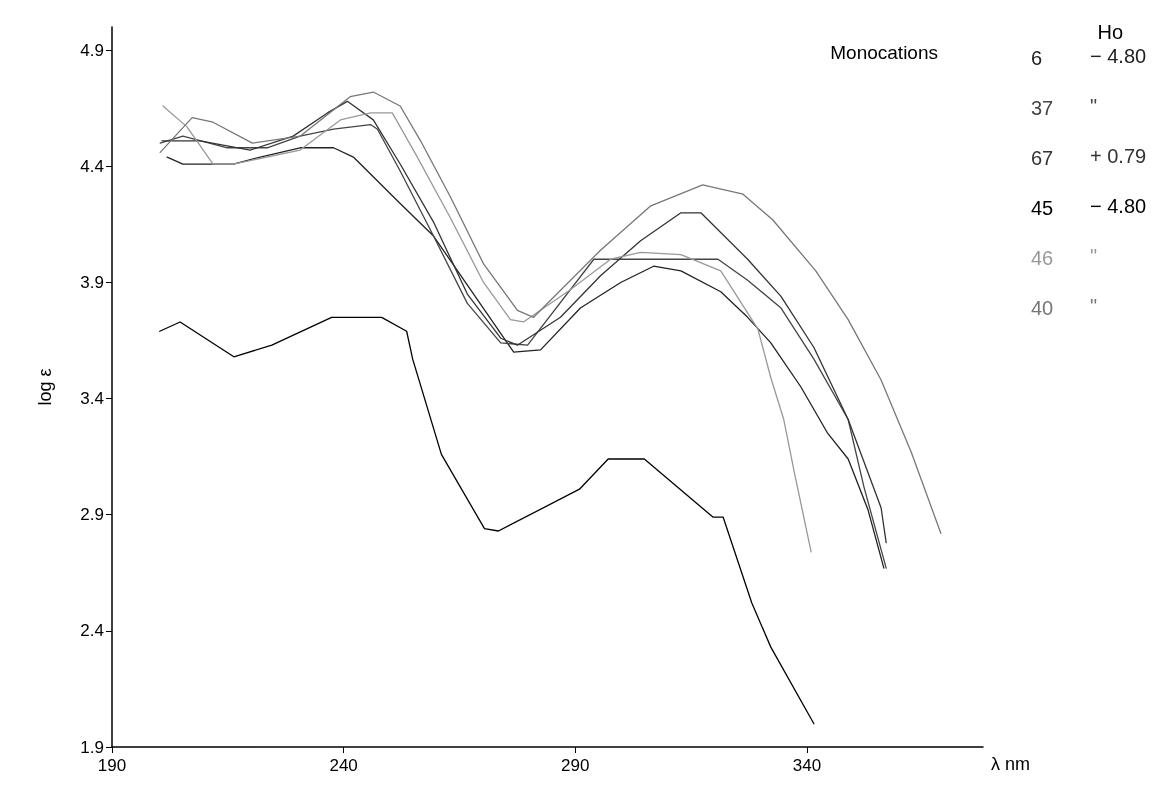 The height and width of the screenshot is (793, 1163). I want to click on legend-title: Ho, so click(1110, 32).